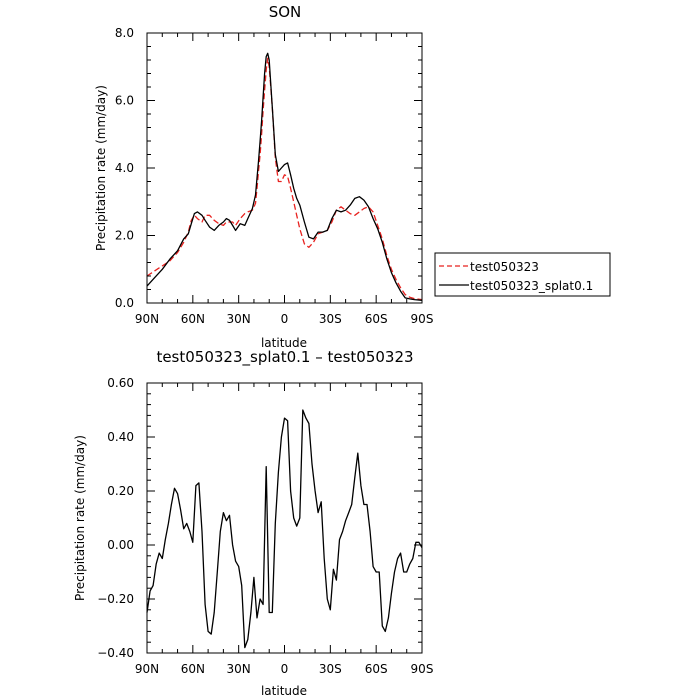 The image size is (700, 700). What do you see at coordinates (284, 691) in the screenshot?
I see `bottom-x-axis-label: latitude` at bounding box center [284, 691].